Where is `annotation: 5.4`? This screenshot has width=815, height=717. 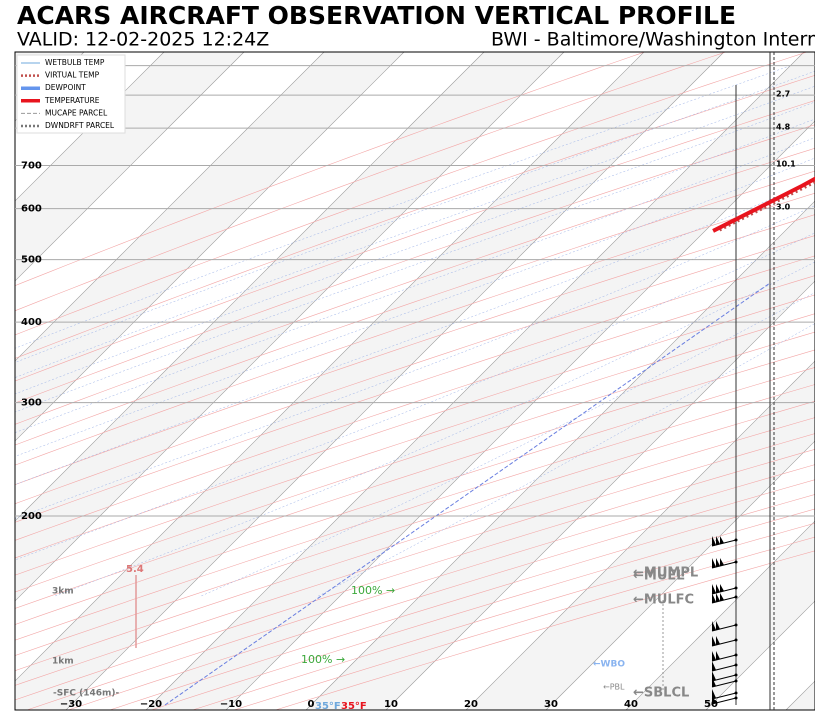 annotation: 5.4 is located at coordinates (135, 569).